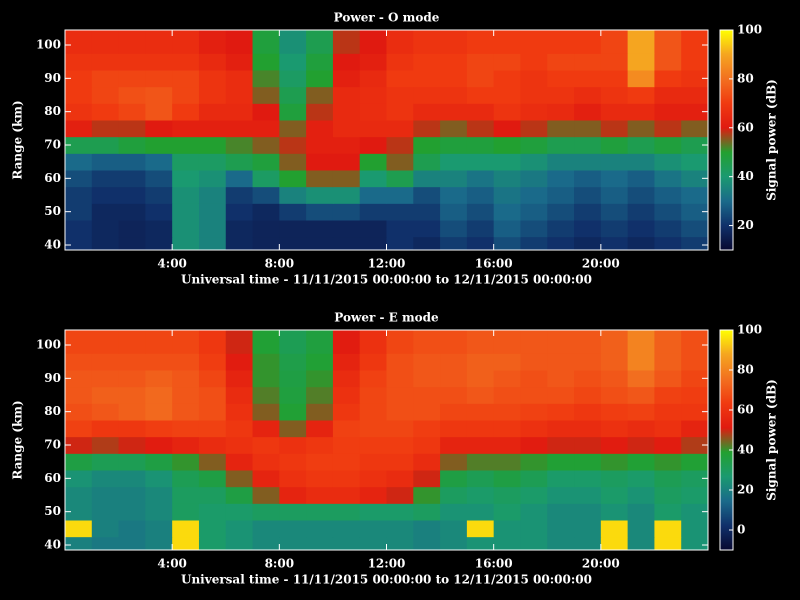 This screenshot has width=800, height=600. What do you see at coordinates (745, 450) in the screenshot?
I see `colorbar-tick-label: 40` at bounding box center [745, 450].